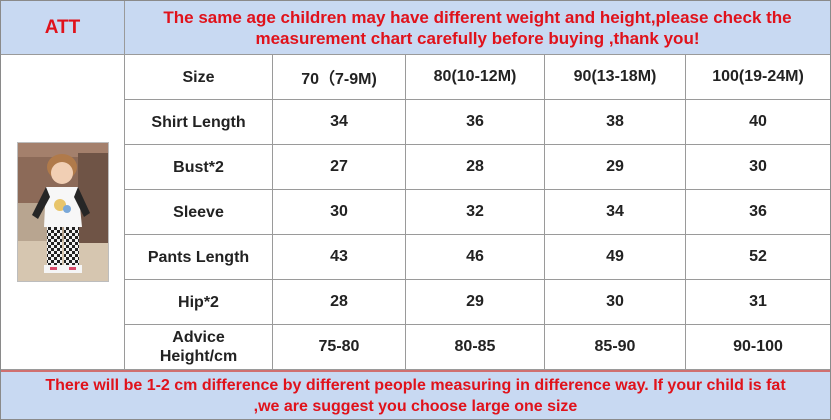 The width and height of the screenshot is (831, 420). Describe the element at coordinates (199, 122) in the screenshot. I see `row-label-shirt-length: Shirt Length` at that location.